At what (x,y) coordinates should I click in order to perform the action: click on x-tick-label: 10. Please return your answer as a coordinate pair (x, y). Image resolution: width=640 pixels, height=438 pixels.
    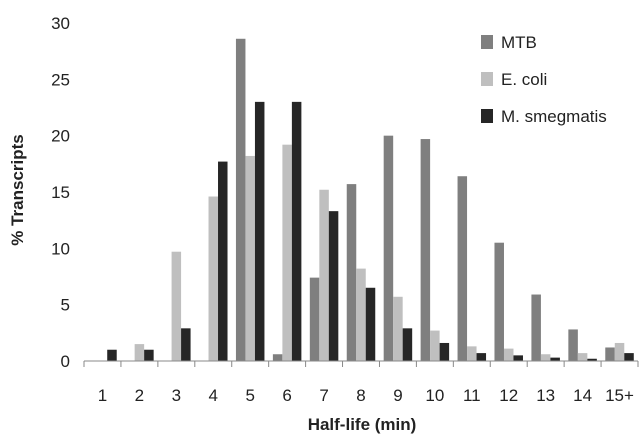
    Looking at the image, I should click on (434, 395).